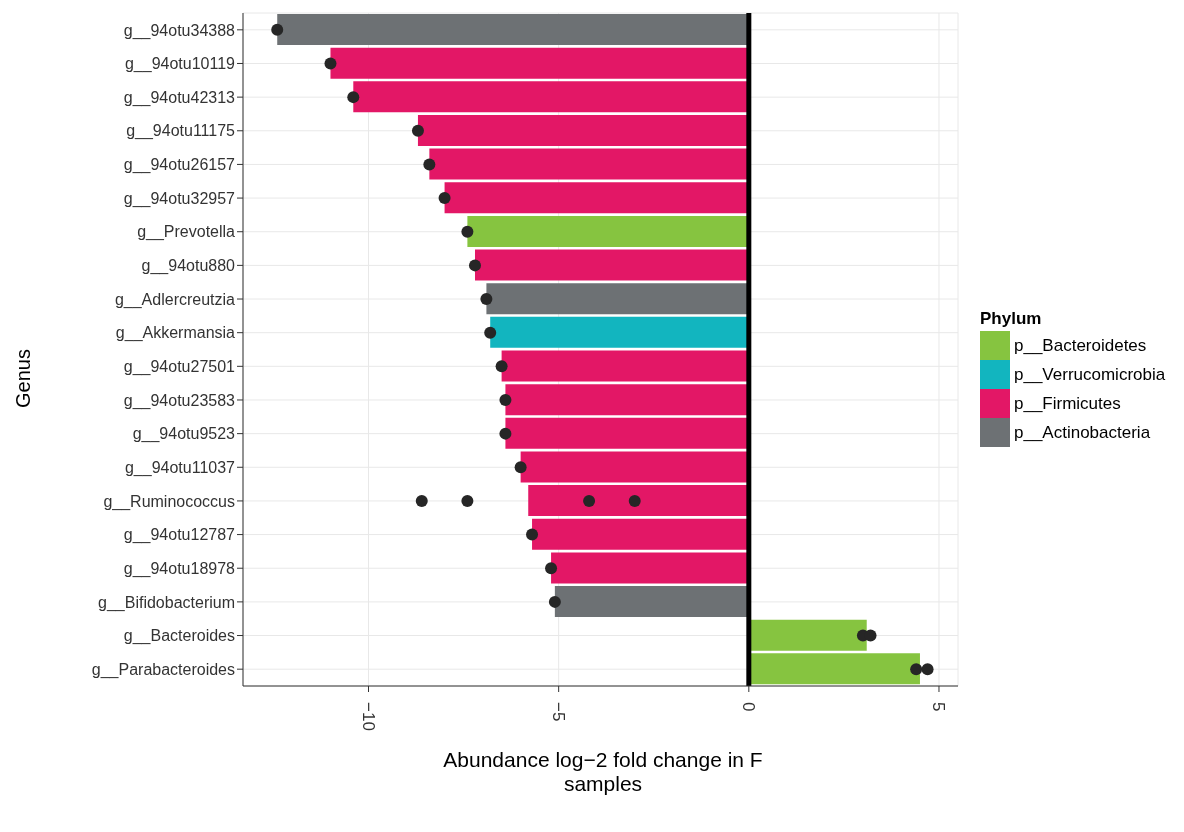 The width and height of the screenshot is (1184, 832). What do you see at coordinates (184, 434) in the screenshot?
I see `y-tick-label: g__94otu9523` at bounding box center [184, 434].